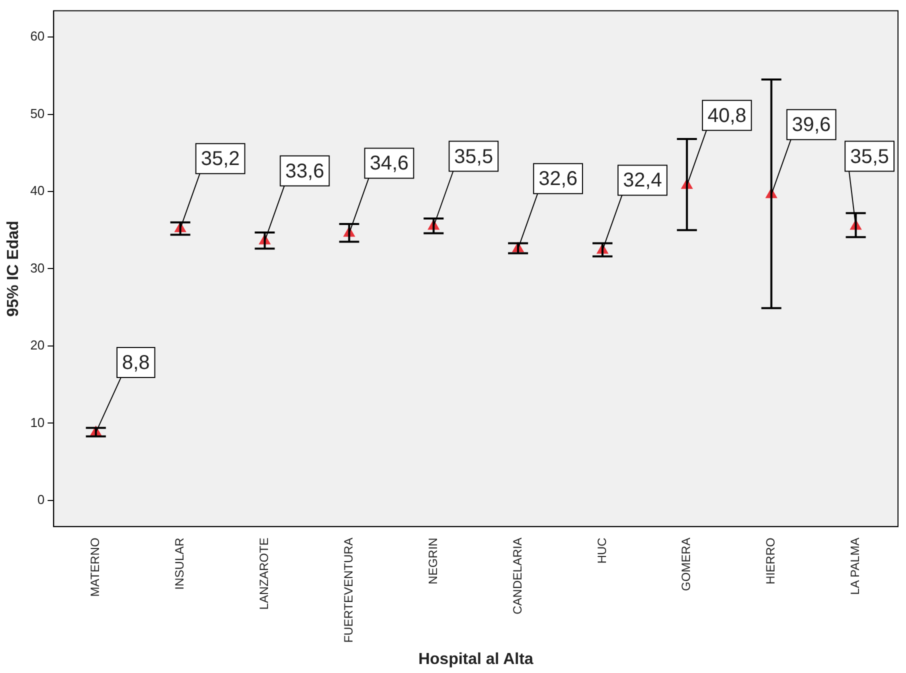 This screenshot has height=673, width=906. I want to click on data-label: 32,6, so click(558, 179).